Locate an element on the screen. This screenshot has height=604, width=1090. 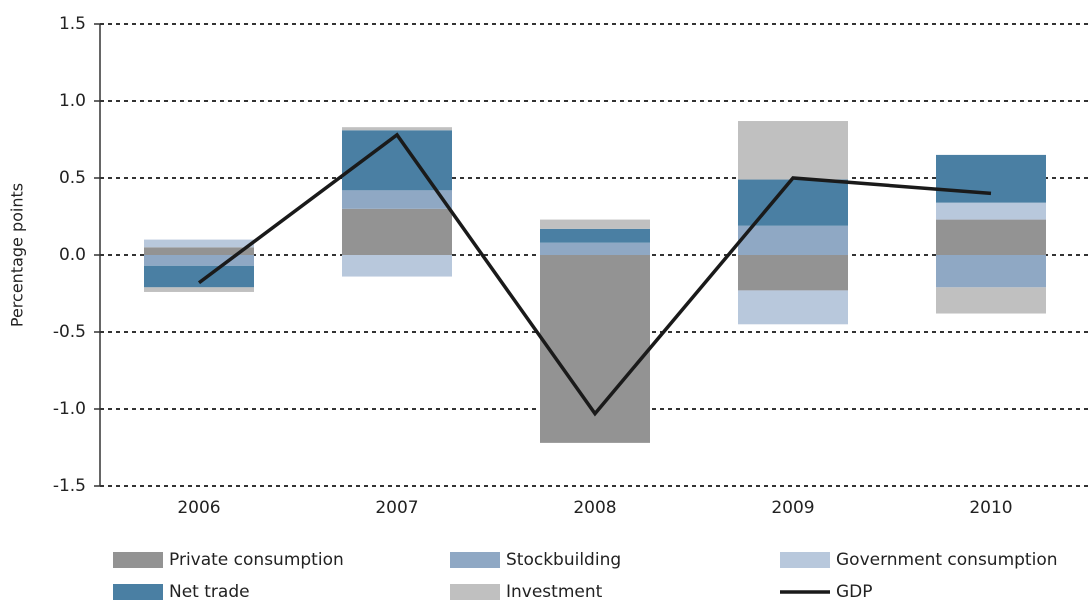
y-tick-label: 0.5 is located at coordinates (72, 178).